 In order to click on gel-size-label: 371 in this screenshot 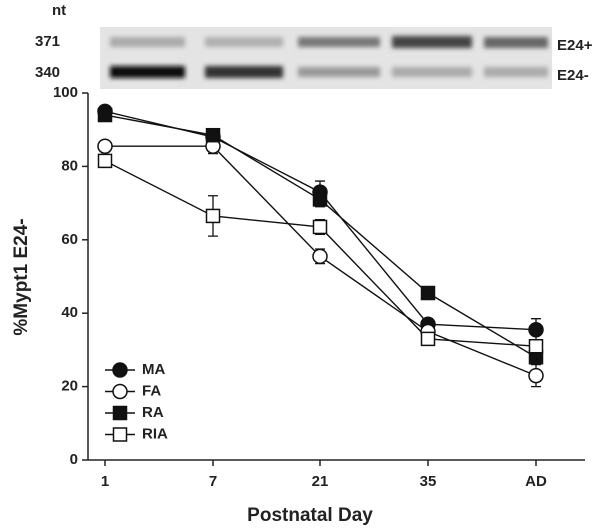, I will do `click(47, 41)`.